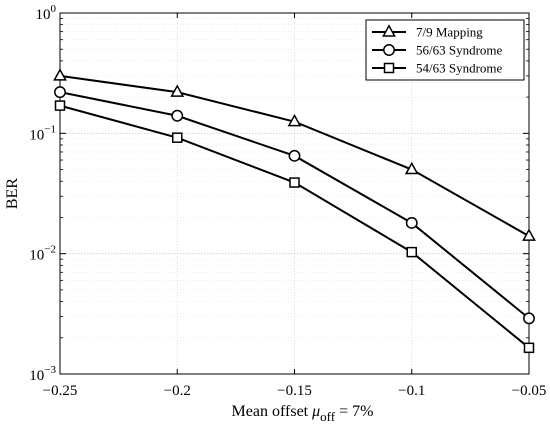  Describe the element at coordinates (449, 32) in the screenshot. I see `legend-label: 7/9 Mapping` at that location.